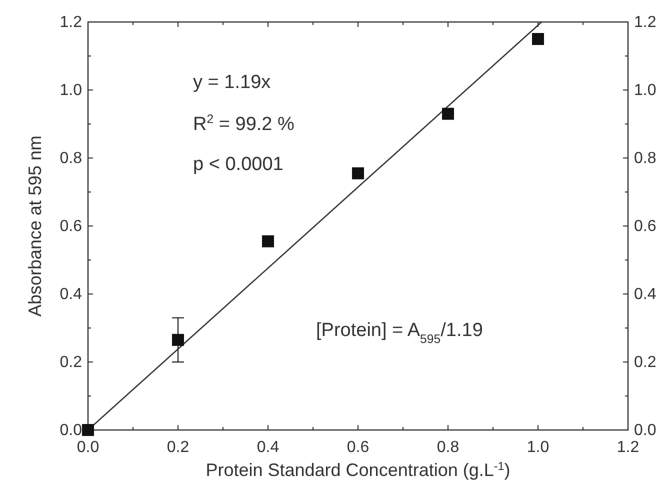  What do you see at coordinates (268, 447) in the screenshot?
I see `x-tick-label: 0.4` at bounding box center [268, 447].